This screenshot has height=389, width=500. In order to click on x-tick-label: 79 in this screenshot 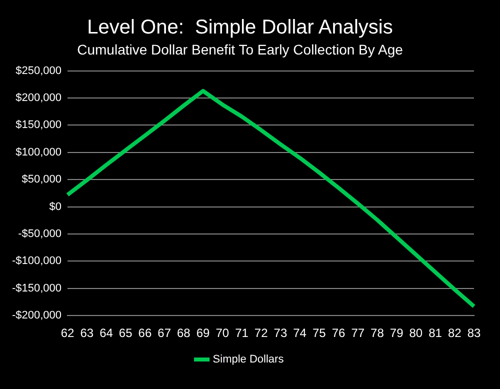, I will do `click(397, 333)`.